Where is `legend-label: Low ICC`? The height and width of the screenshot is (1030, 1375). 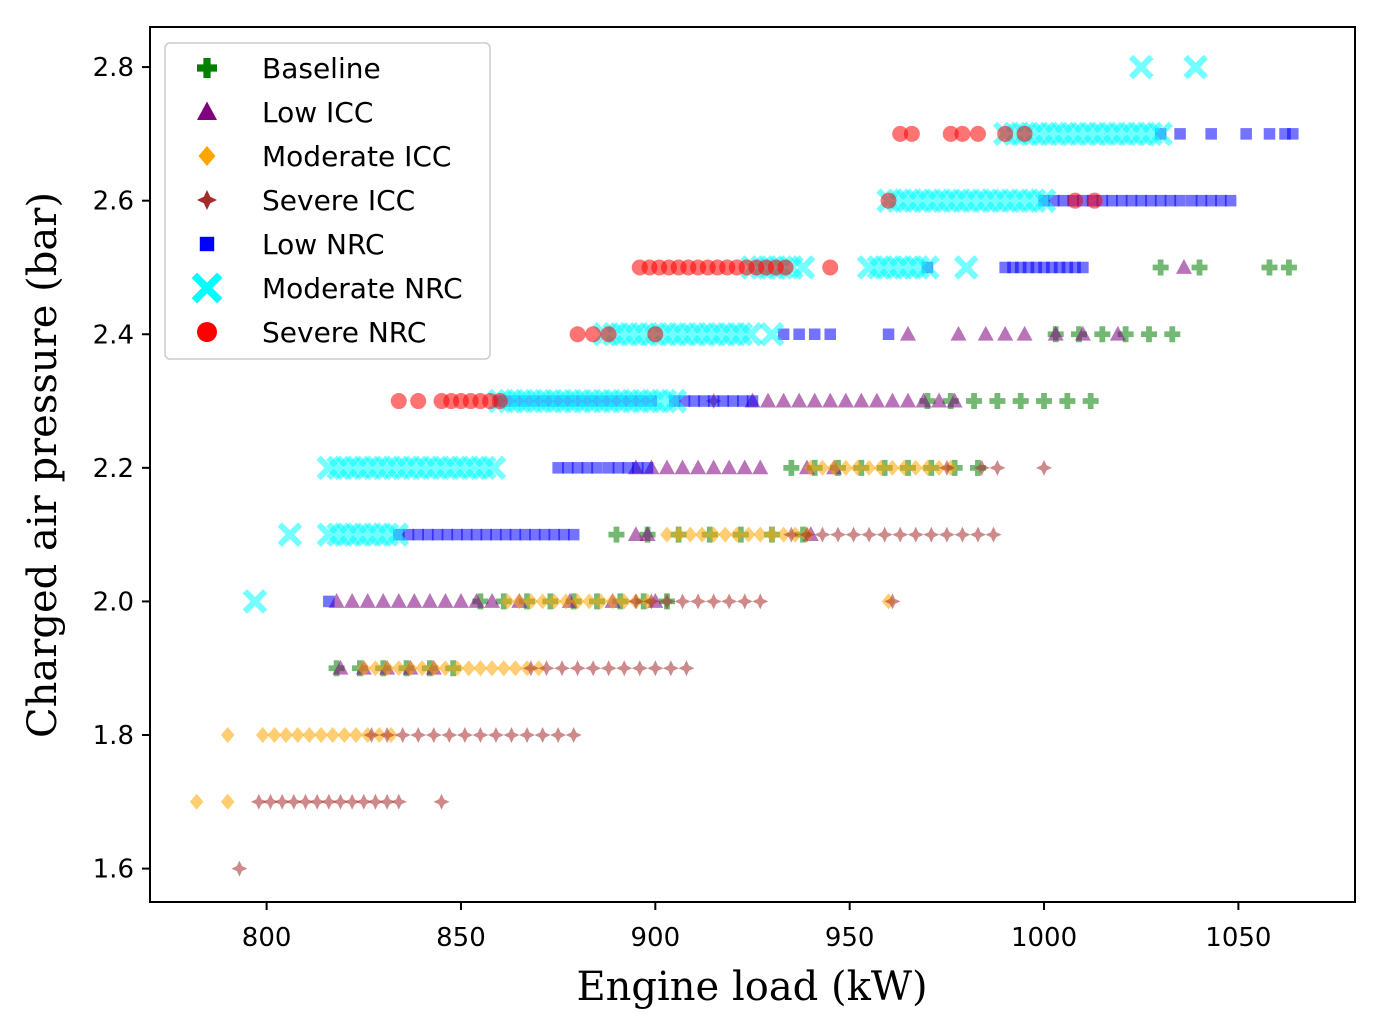 legend-label: Low ICC is located at coordinates (317, 112).